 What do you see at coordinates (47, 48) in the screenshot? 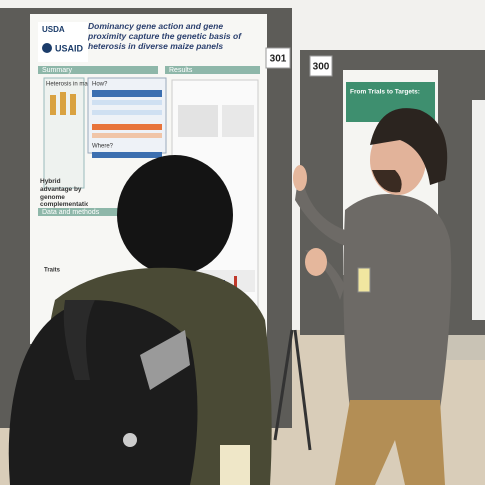
I see `logo-seal` at bounding box center [47, 48].